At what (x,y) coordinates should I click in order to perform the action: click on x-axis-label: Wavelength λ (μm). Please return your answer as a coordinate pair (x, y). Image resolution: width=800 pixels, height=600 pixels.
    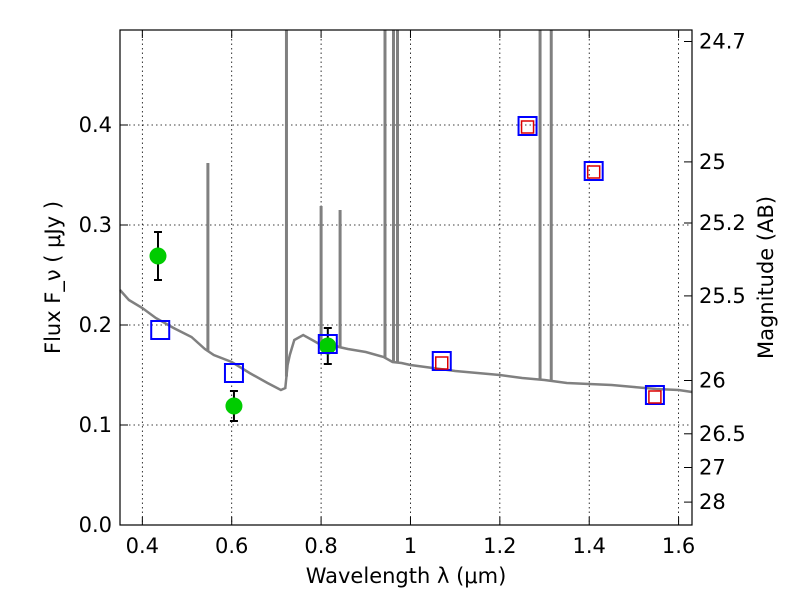
    Looking at the image, I should click on (406, 576).